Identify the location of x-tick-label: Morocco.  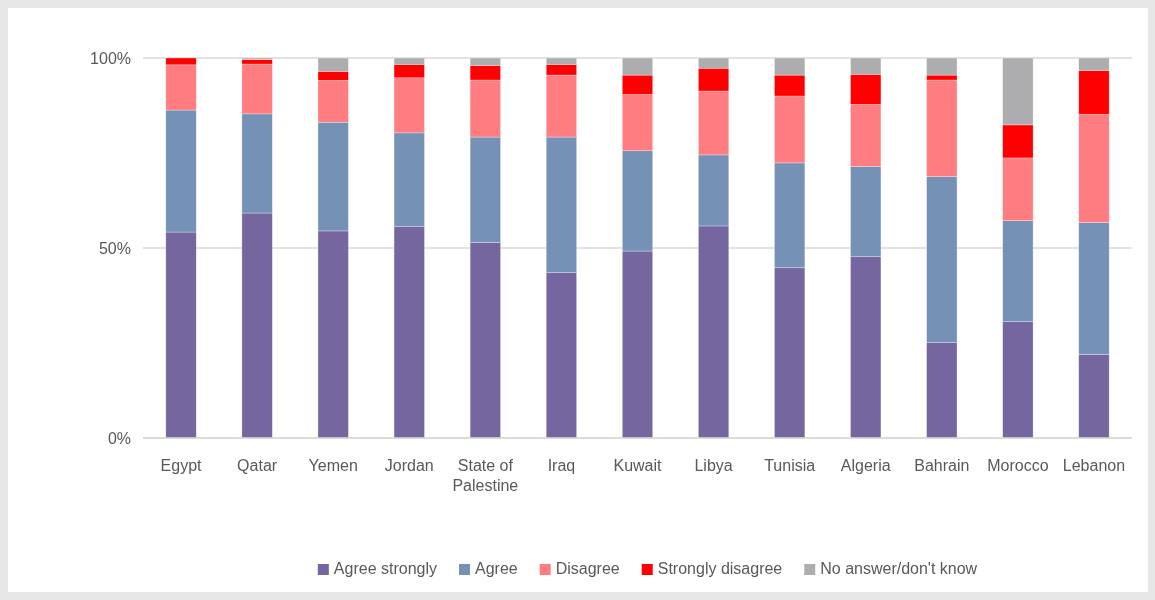
(1018, 465).